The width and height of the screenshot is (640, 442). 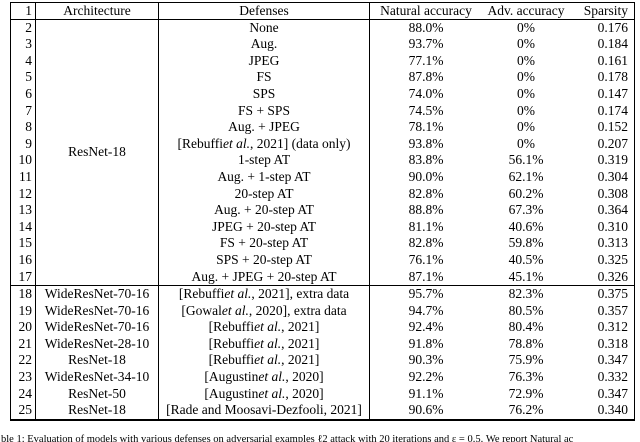 I want to click on cell-sparsity: 0.340, so click(x=612, y=410).